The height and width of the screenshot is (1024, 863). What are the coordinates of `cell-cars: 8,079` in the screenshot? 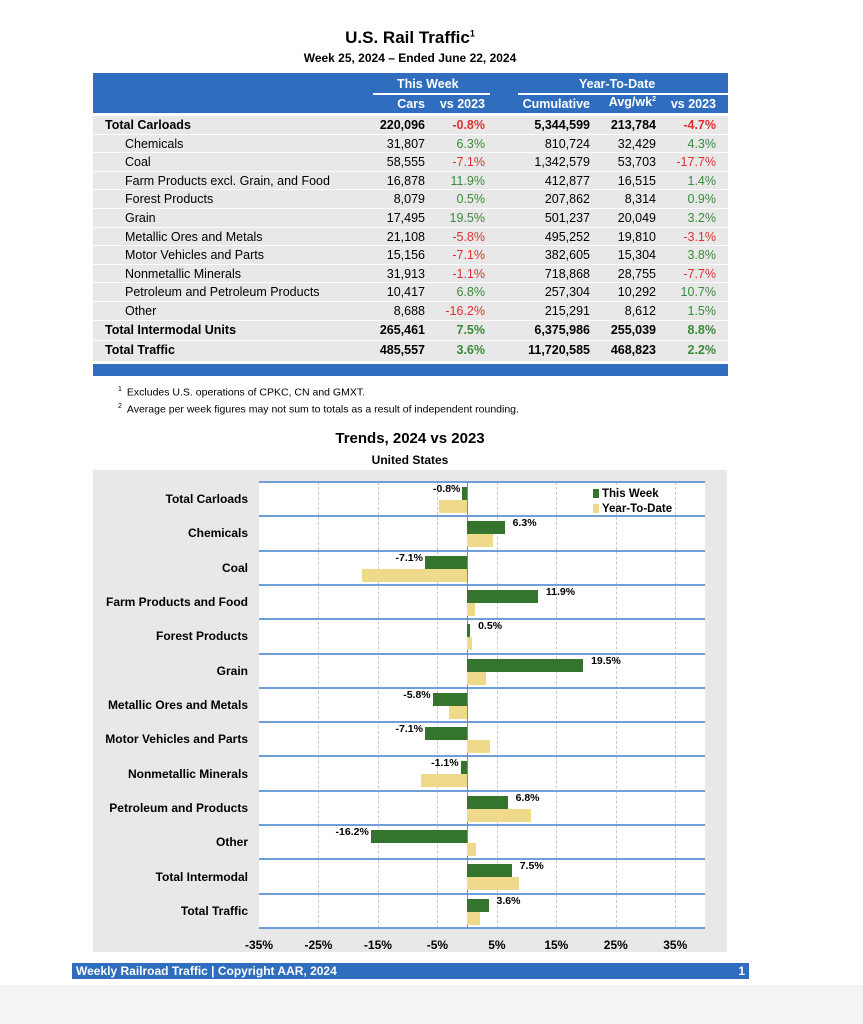 It's located at (409, 199).